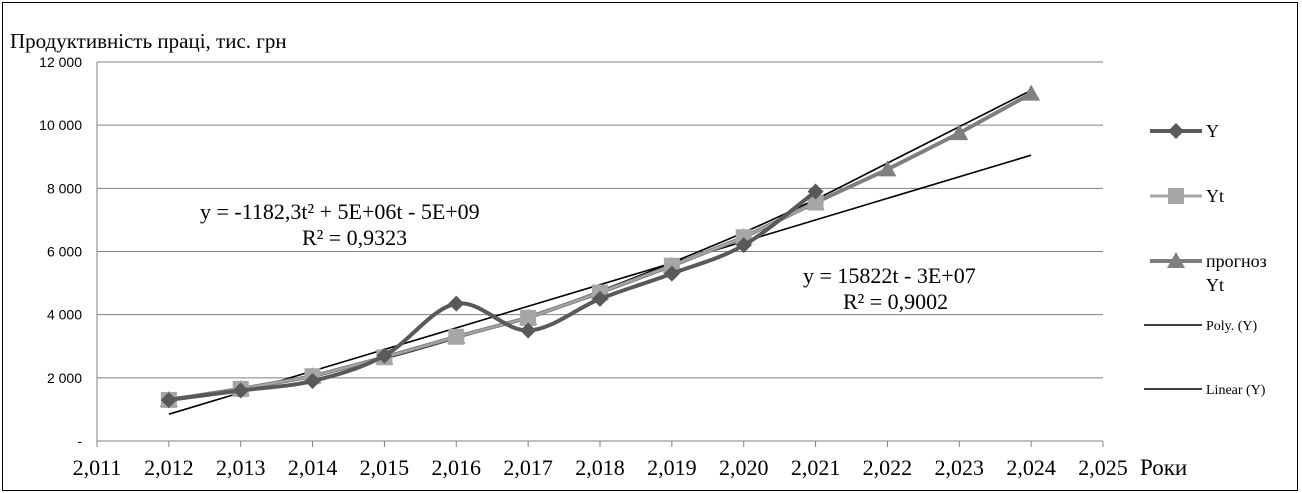  What do you see at coordinates (60, 62) in the screenshot?
I see `y-tick-label: 12 000` at bounding box center [60, 62].